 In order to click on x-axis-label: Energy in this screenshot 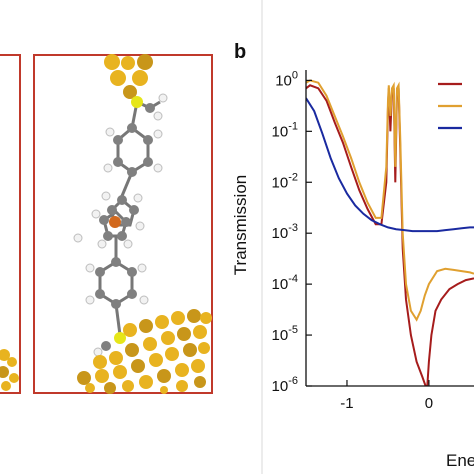, I will do `click(460, 460)`.